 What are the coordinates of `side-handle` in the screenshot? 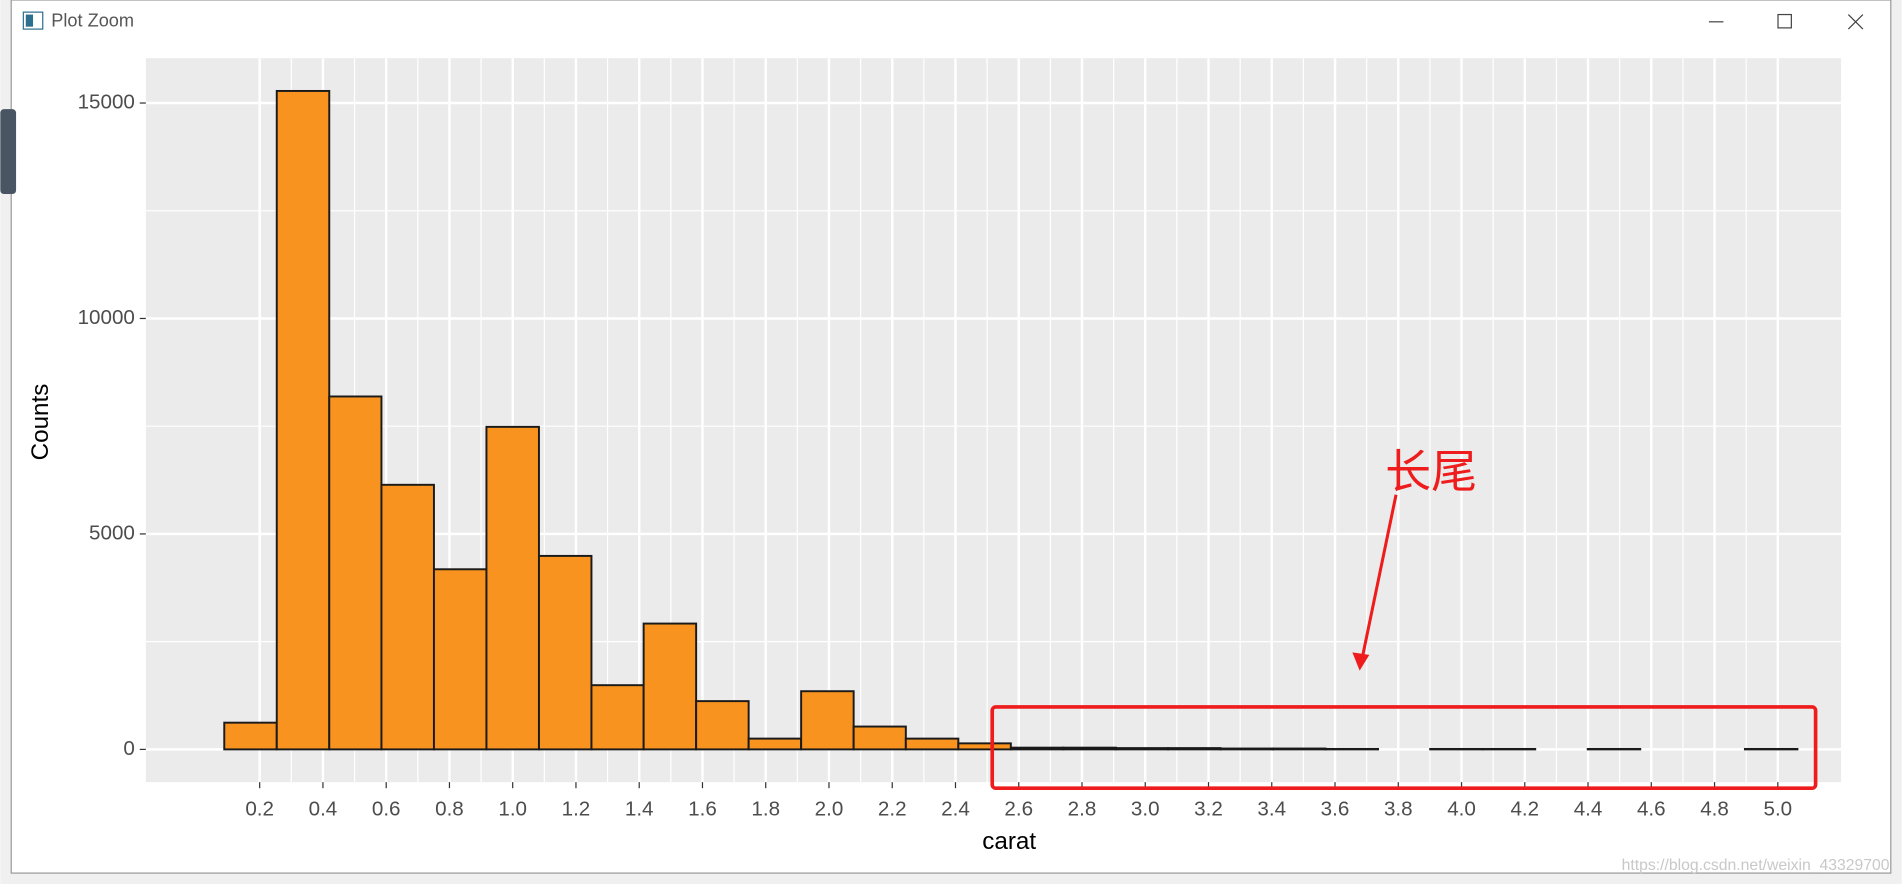 It's located at (8, 151).